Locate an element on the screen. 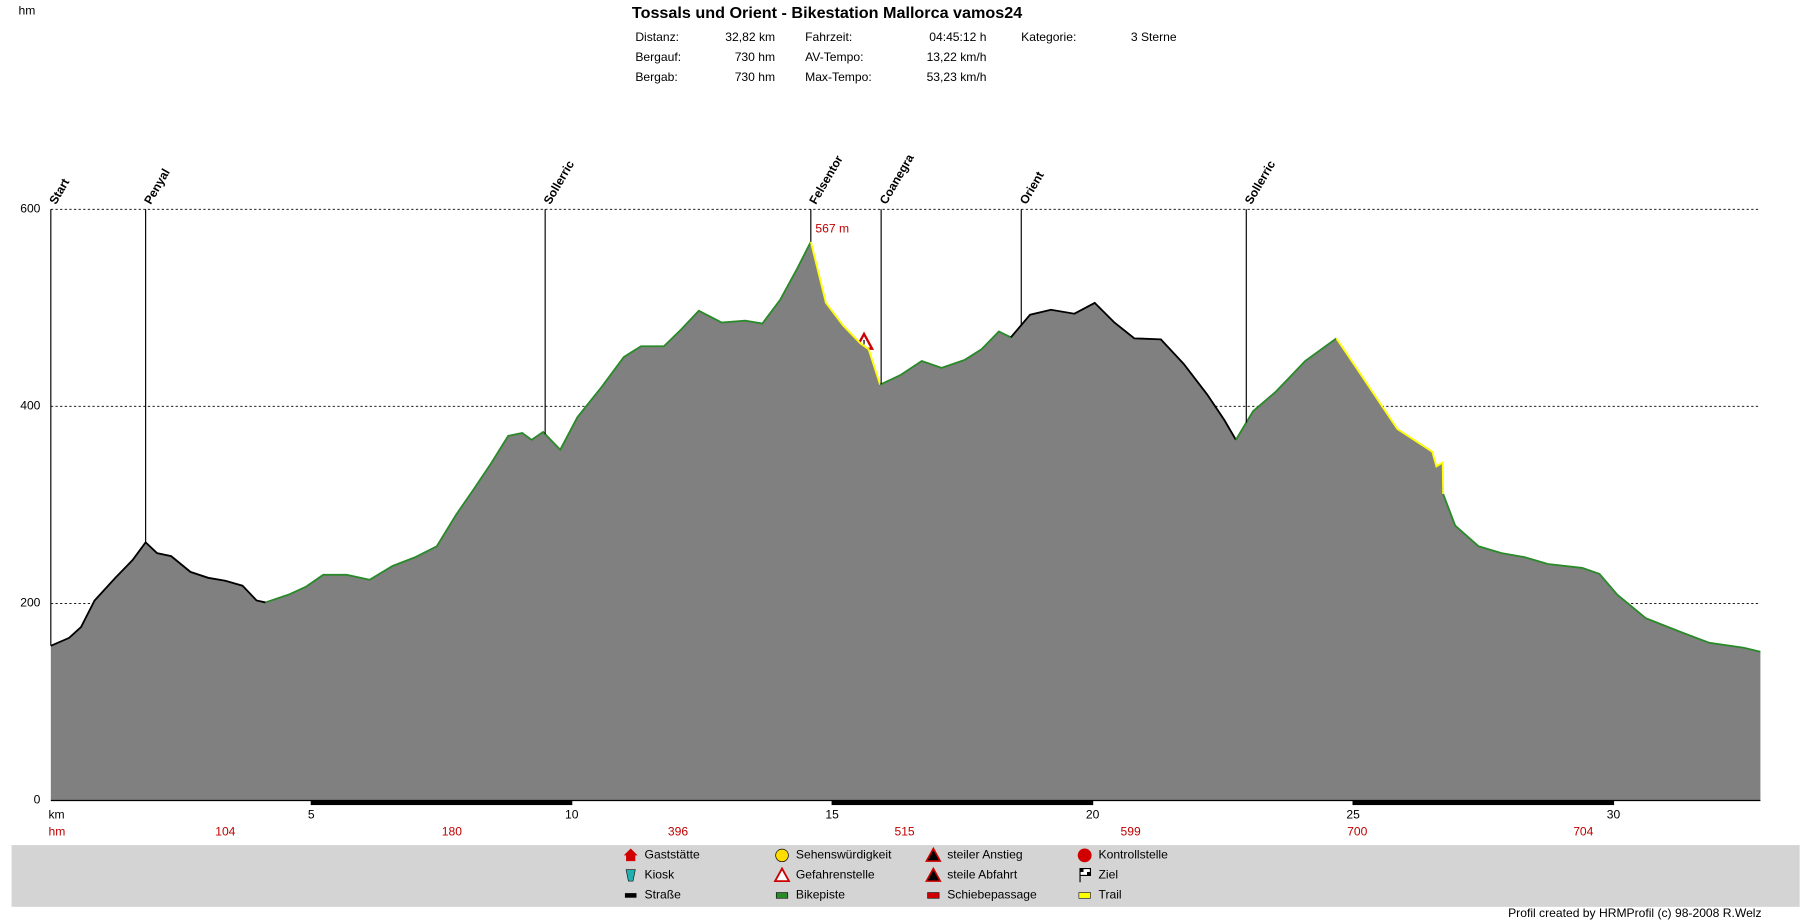 The image size is (1802, 924). stat-label: Distanz: is located at coordinates (657, 37).